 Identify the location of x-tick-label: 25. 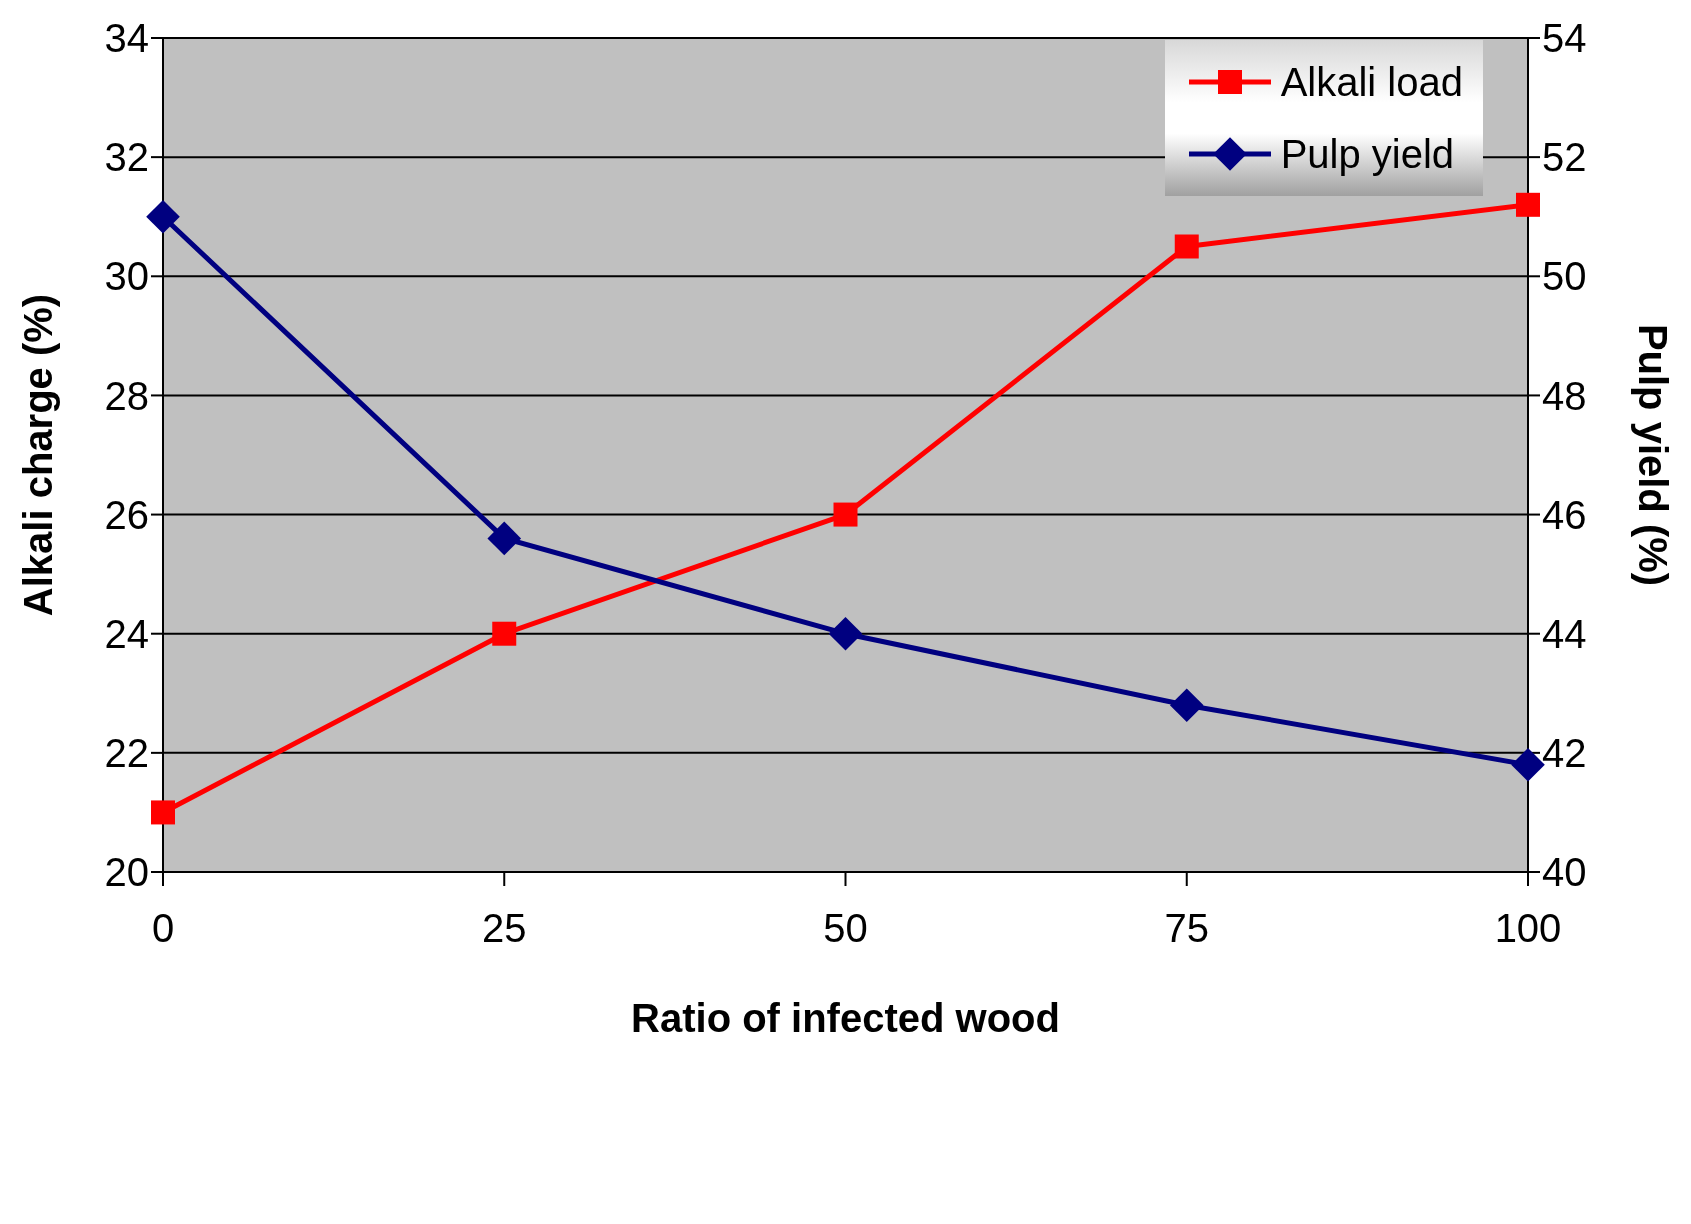
(504, 928).